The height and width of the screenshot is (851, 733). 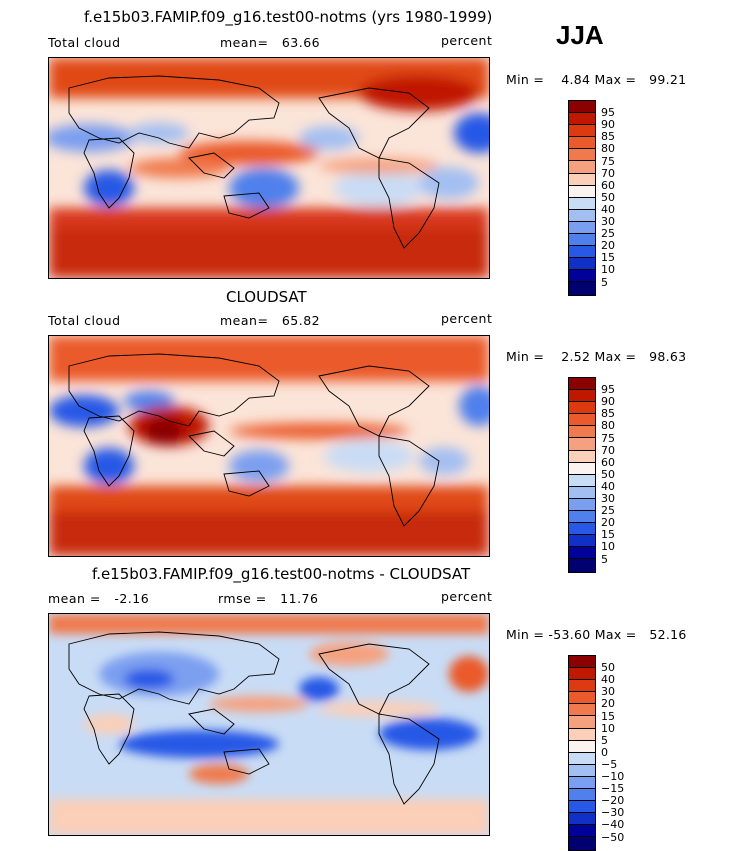 I want to click on colorbar-tick-label: 70, so click(x=608, y=450).